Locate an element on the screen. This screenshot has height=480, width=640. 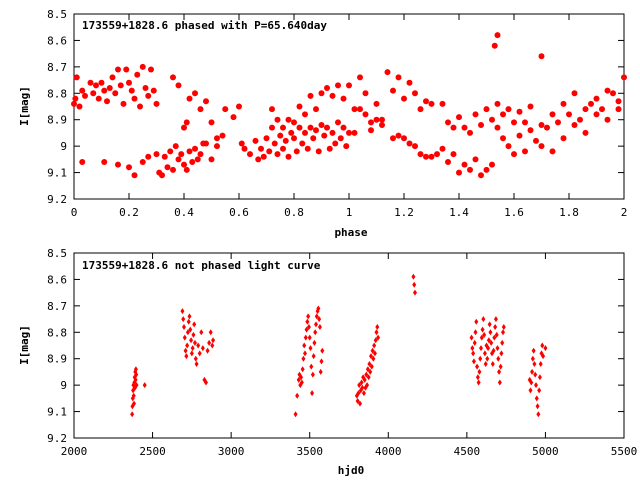
y-tick-label: 8.6 is located at coordinates (57, 40).